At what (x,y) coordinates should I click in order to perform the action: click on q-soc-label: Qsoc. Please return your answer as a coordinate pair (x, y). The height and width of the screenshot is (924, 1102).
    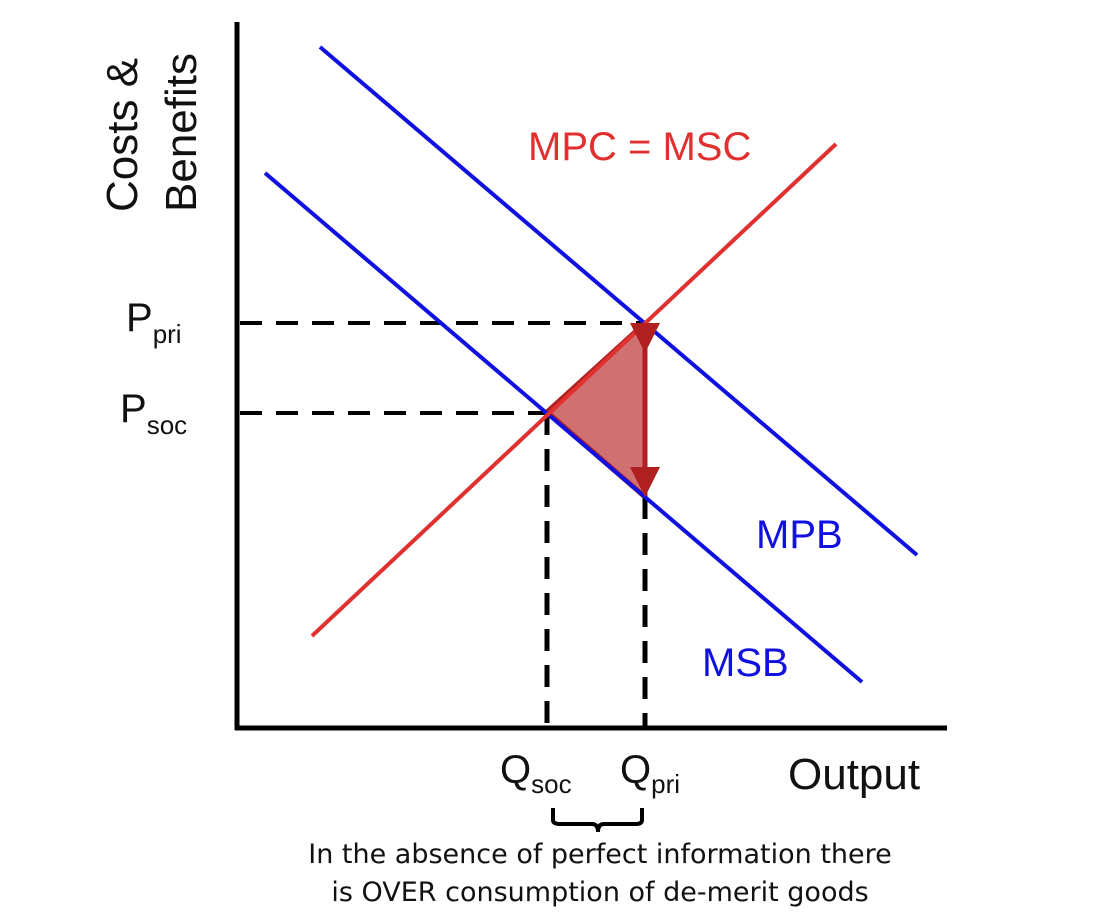
    Looking at the image, I should click on (536, 773).